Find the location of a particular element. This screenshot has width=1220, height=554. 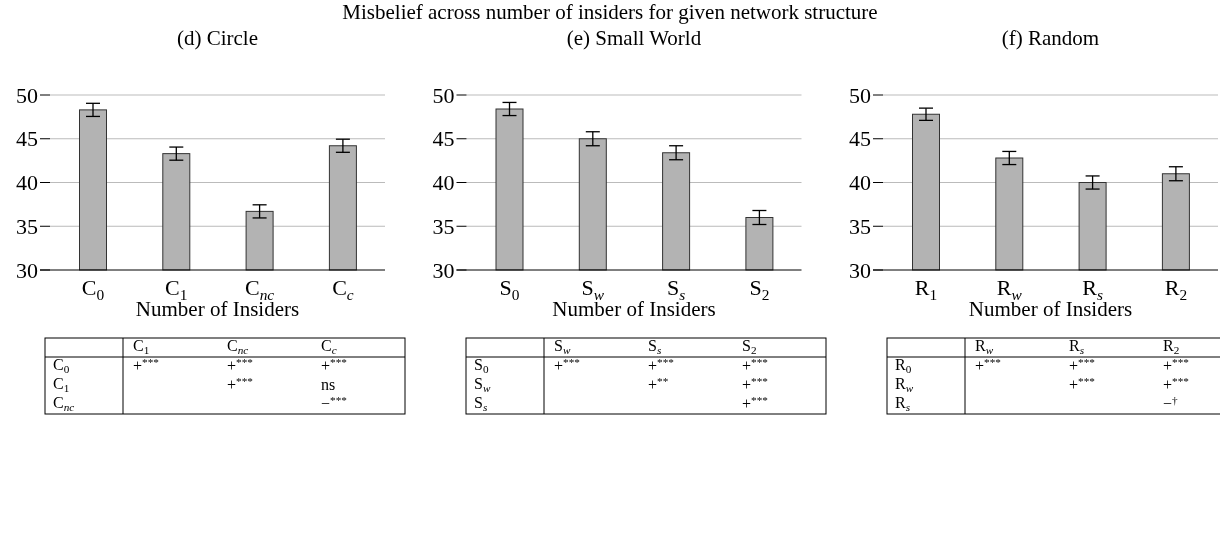

x-tick-label: R$_{s}$ is located at coordinates (1092, 289).